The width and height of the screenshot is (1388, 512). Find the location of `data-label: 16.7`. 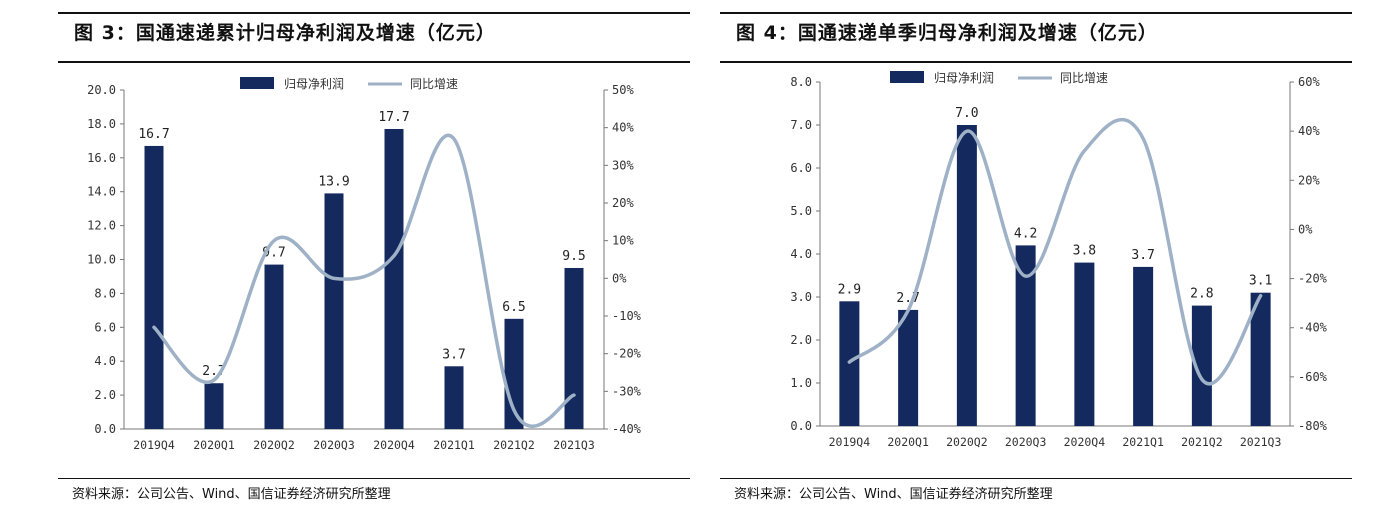

data-label: 16.7 is located at coordinates (153, 134).